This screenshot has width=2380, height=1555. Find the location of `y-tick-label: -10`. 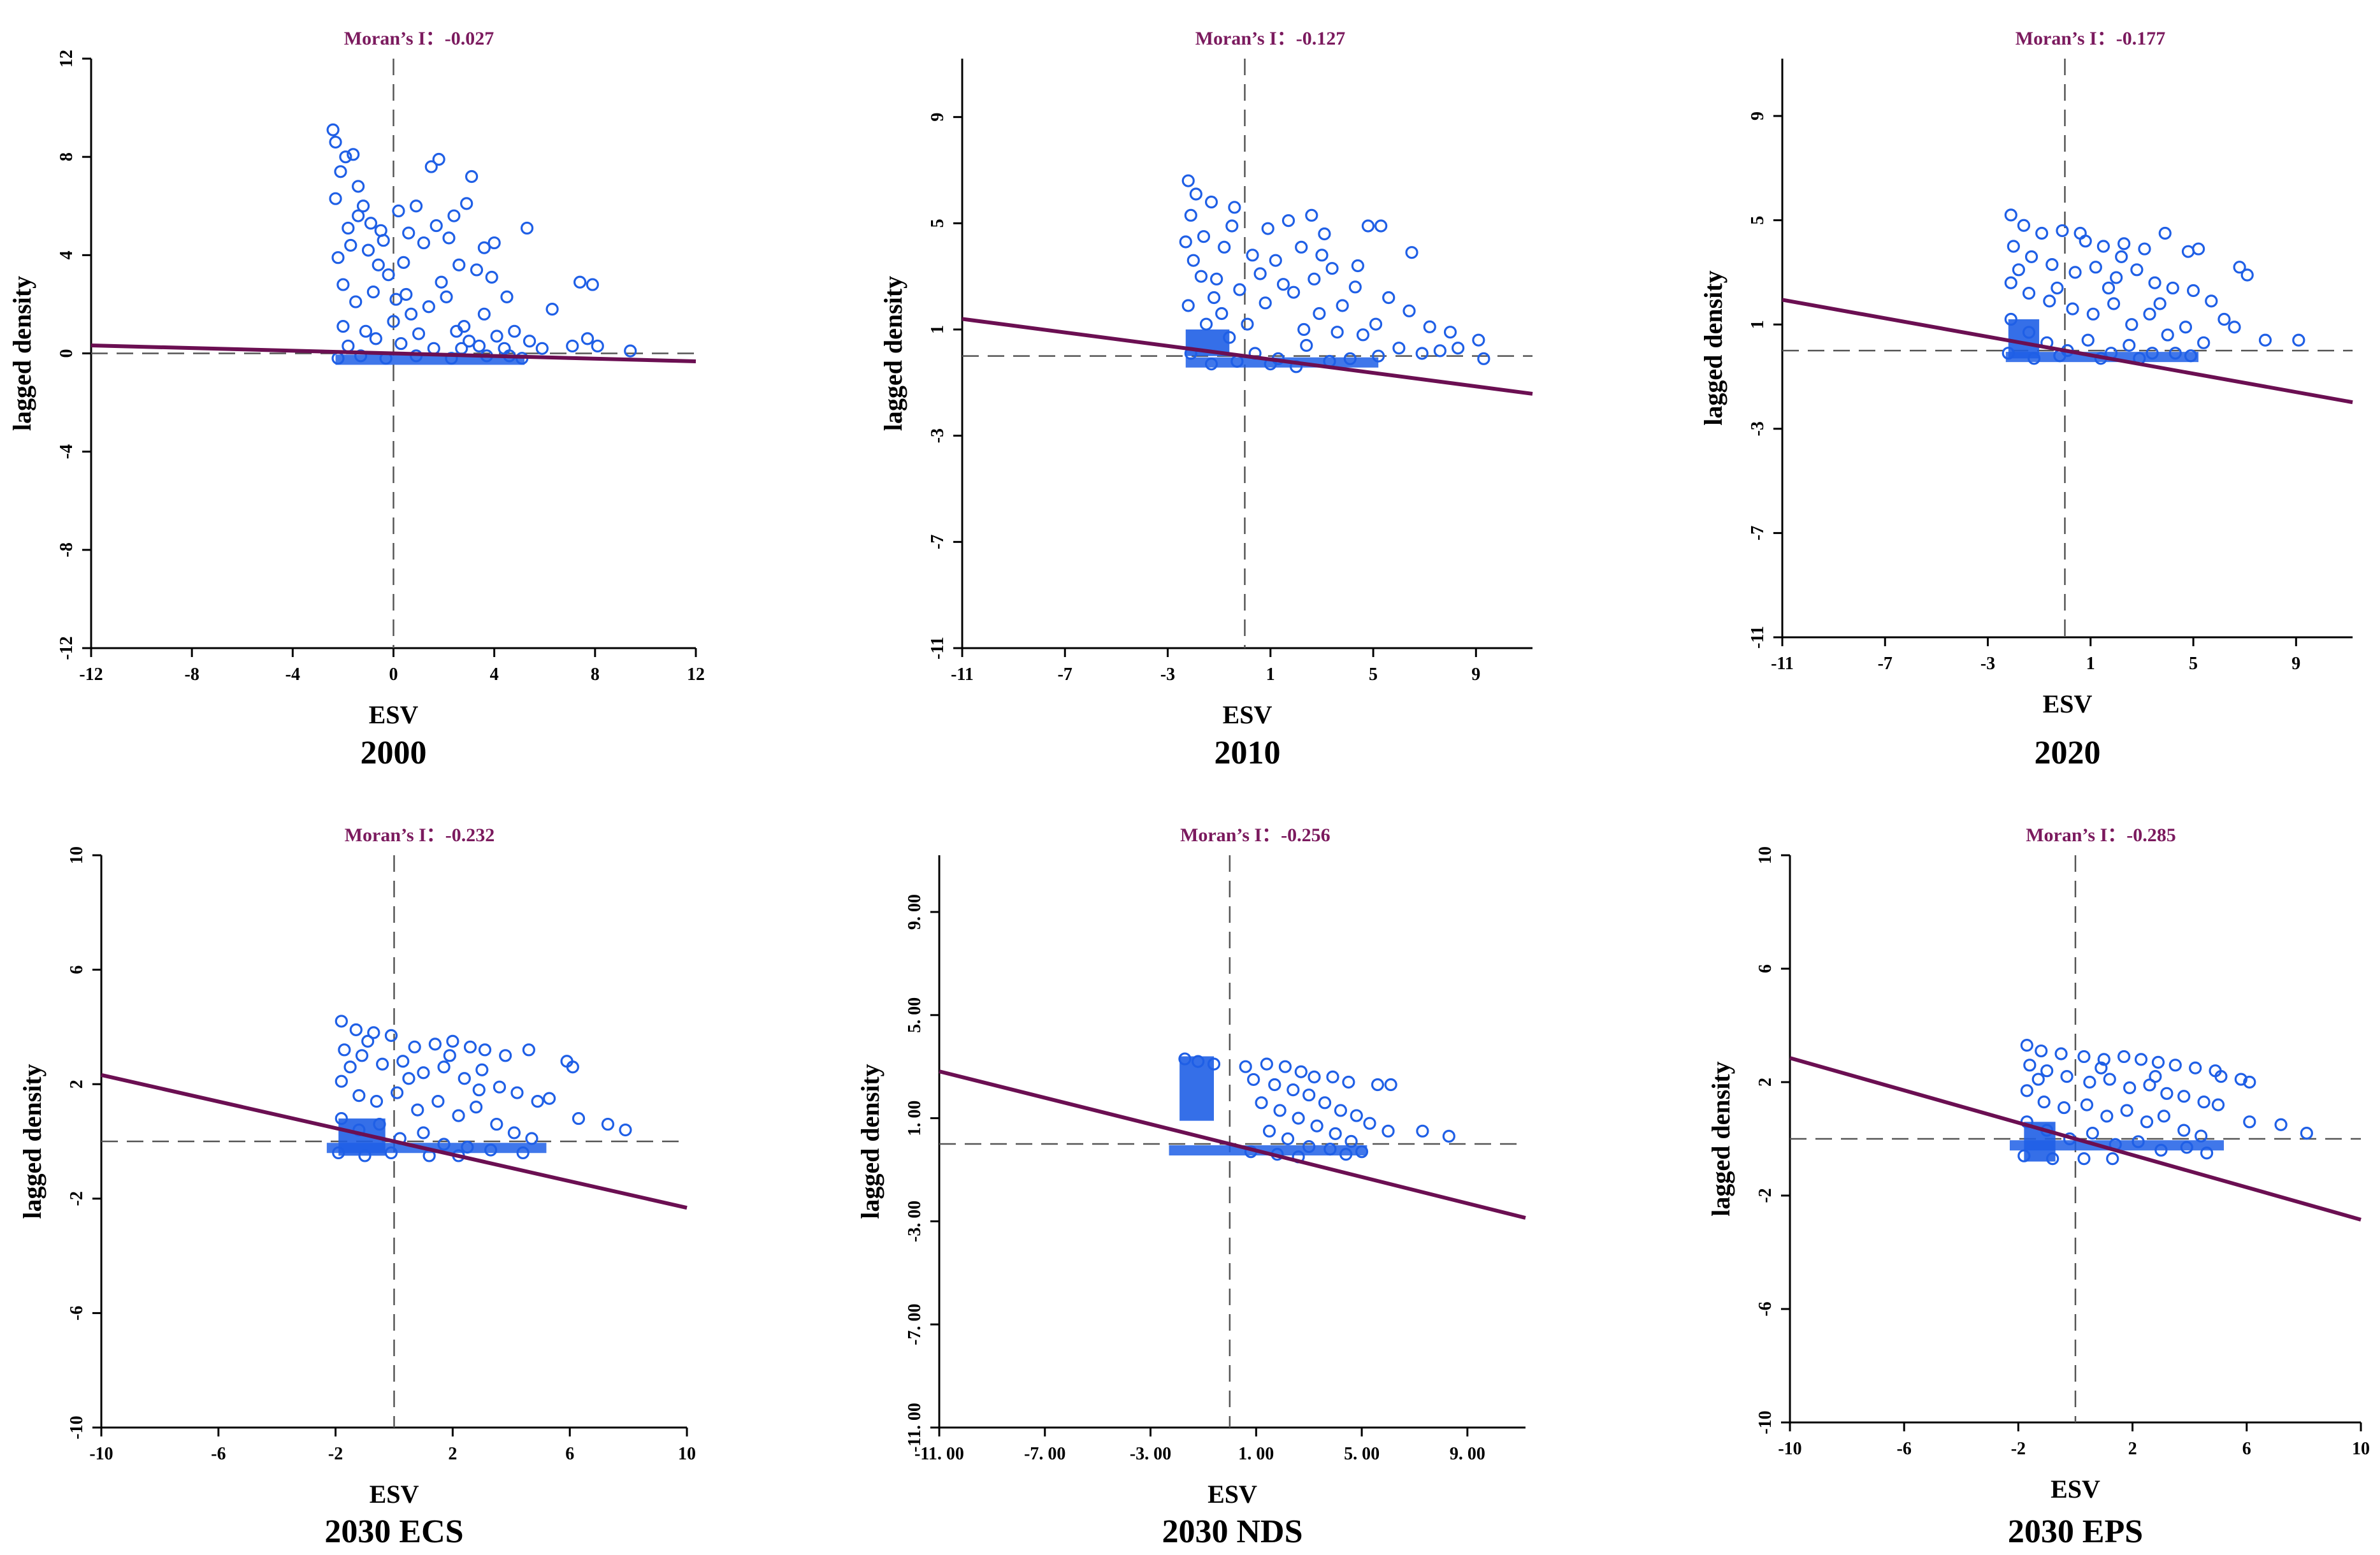

y-tick-label: -10 is located at coordinates (1766, 1422).